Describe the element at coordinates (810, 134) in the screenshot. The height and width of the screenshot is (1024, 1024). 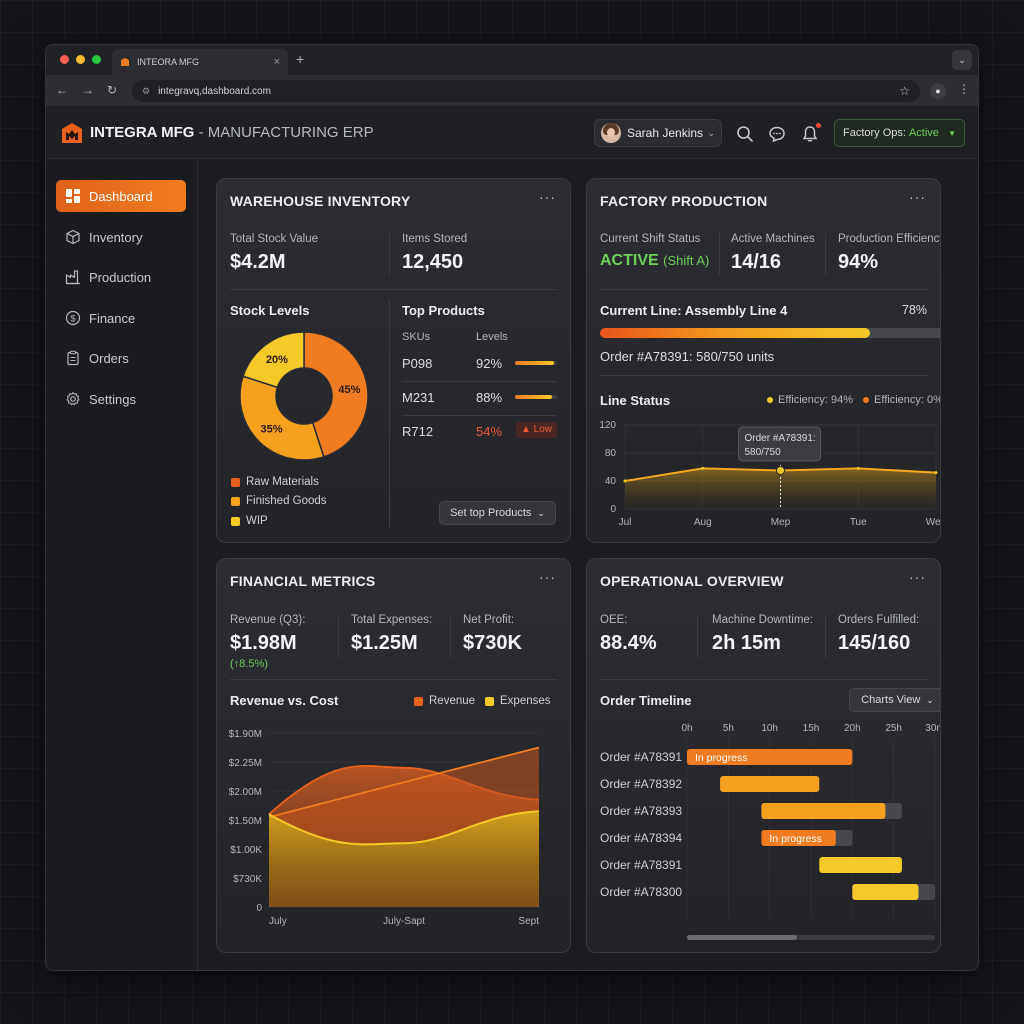
I see `bell-icon` at that location.